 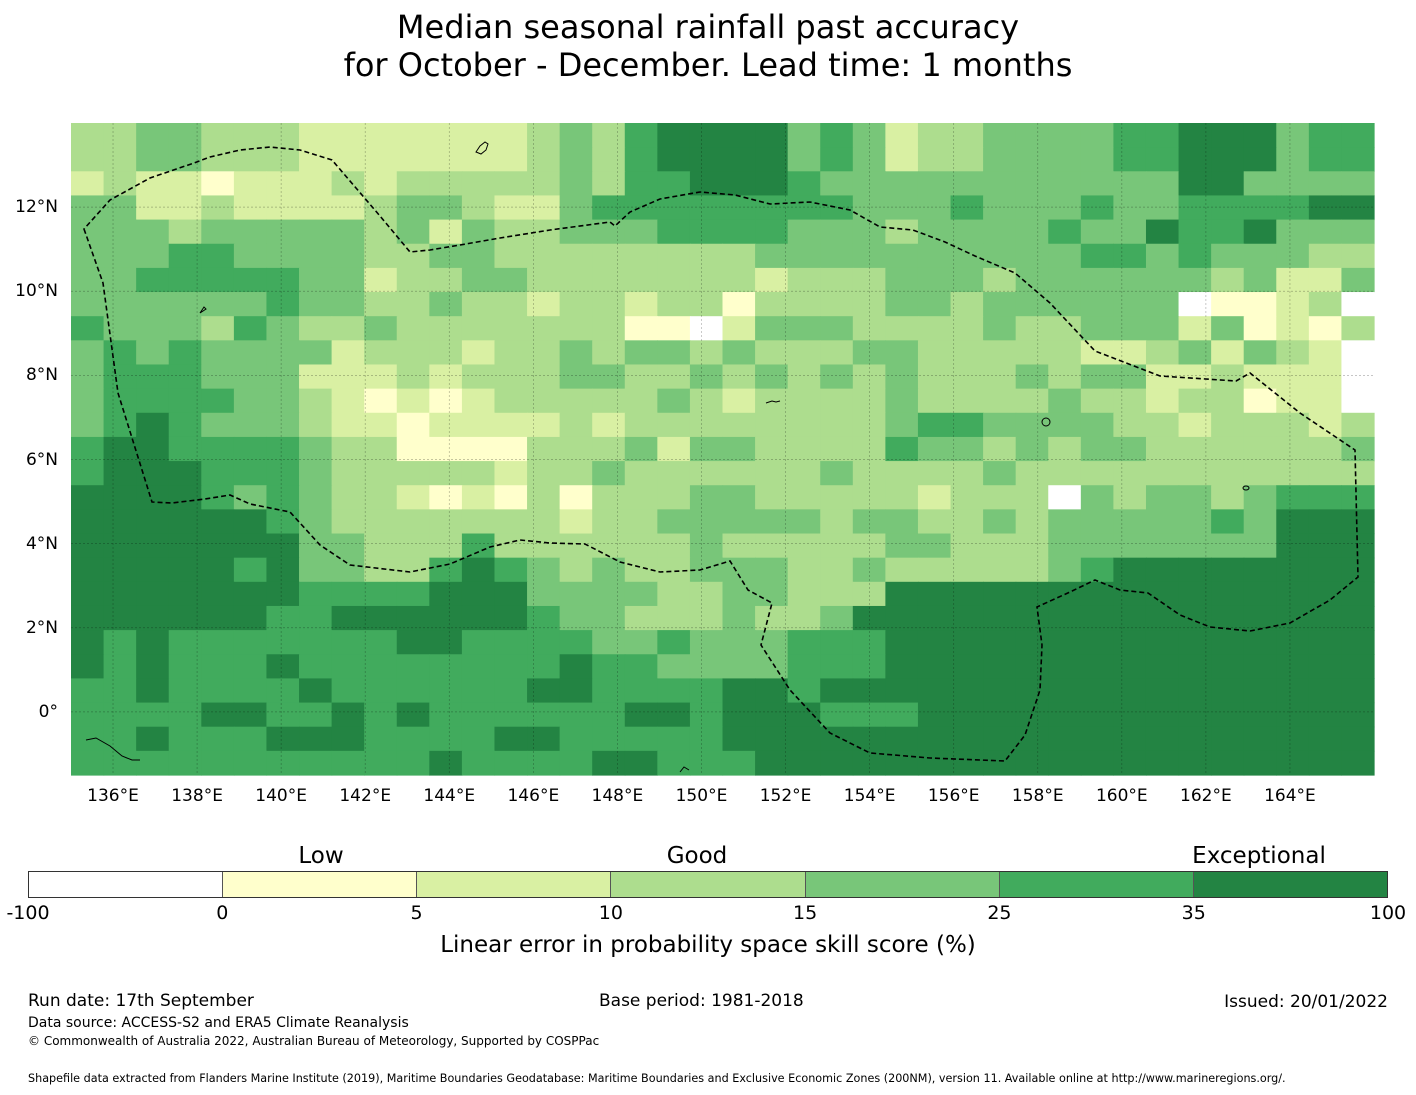 I want to click on category-good: Good, so click(x=697, y=856).